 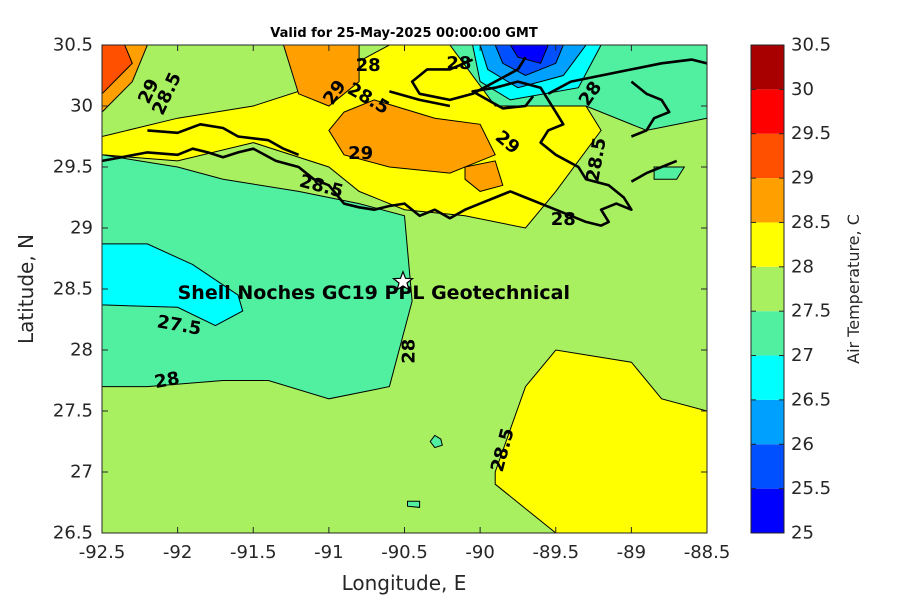 What do you see at coordinates (811, 222) in the screenshot?
I see `colorbar-tick-label: 28.5` at bounding box center [811, 222].